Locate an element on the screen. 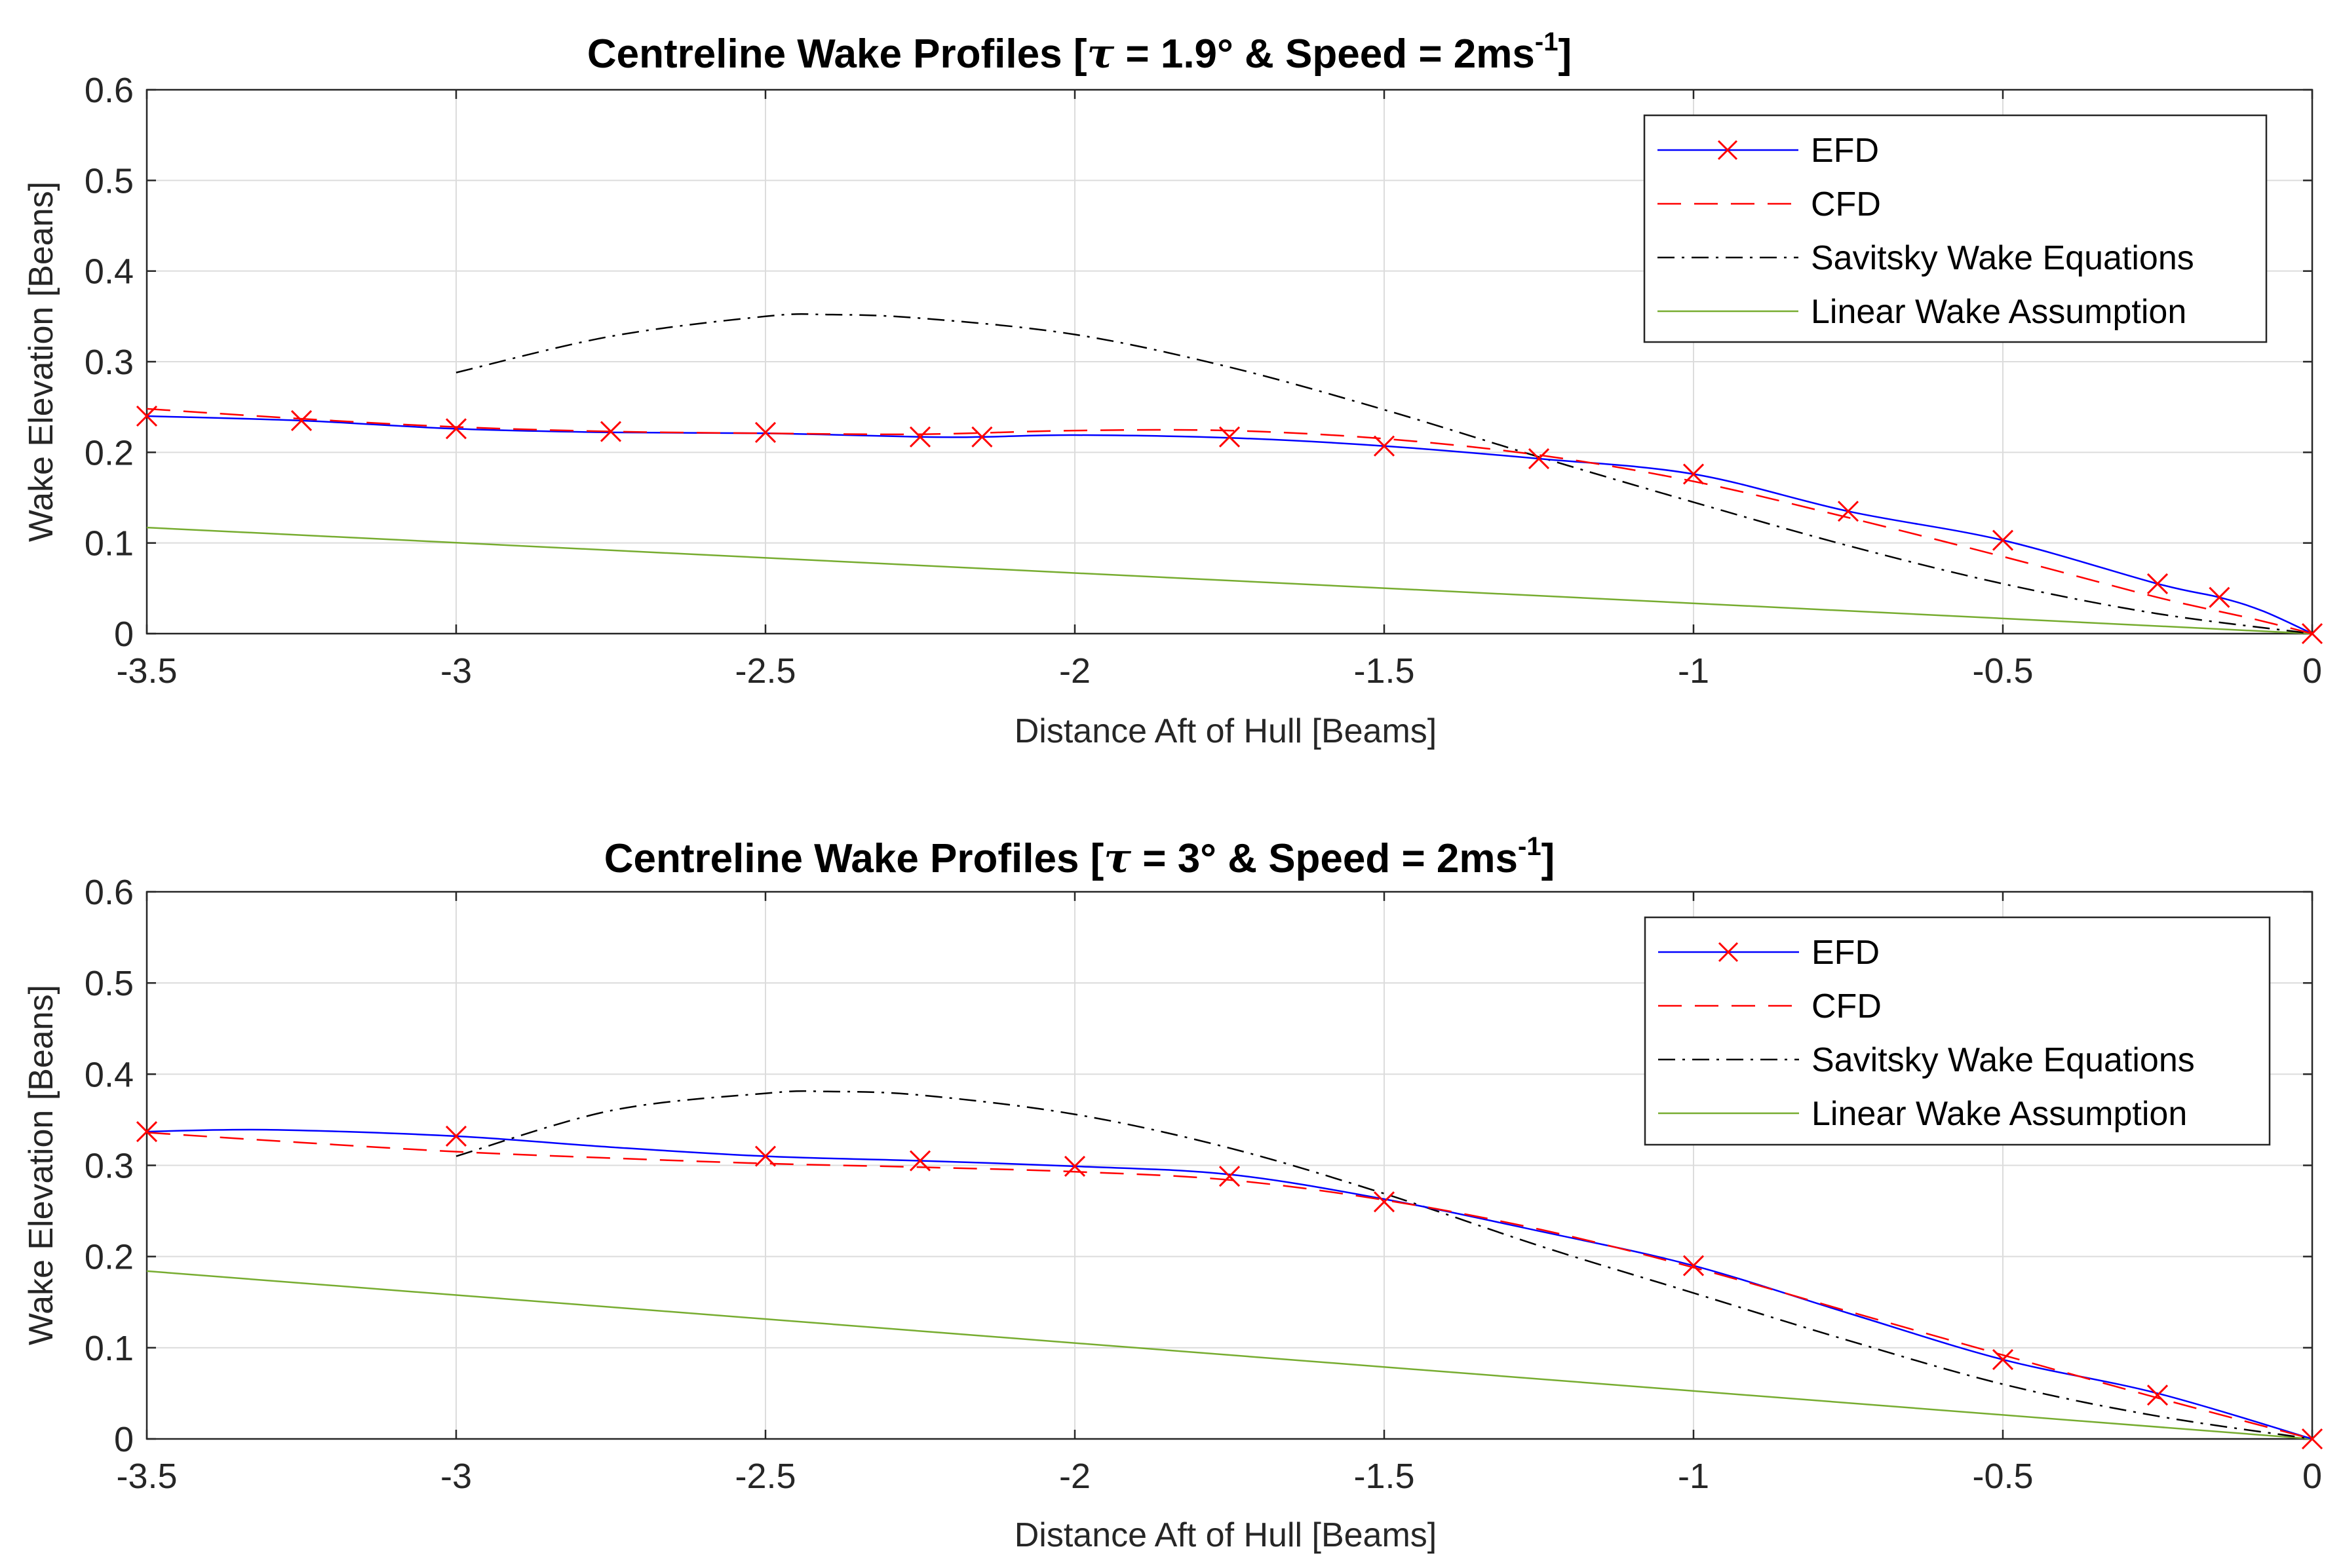 This screenshot has width=2343, height=1568. x-tick-label: -2.5 is located at coordinates (765, 671).